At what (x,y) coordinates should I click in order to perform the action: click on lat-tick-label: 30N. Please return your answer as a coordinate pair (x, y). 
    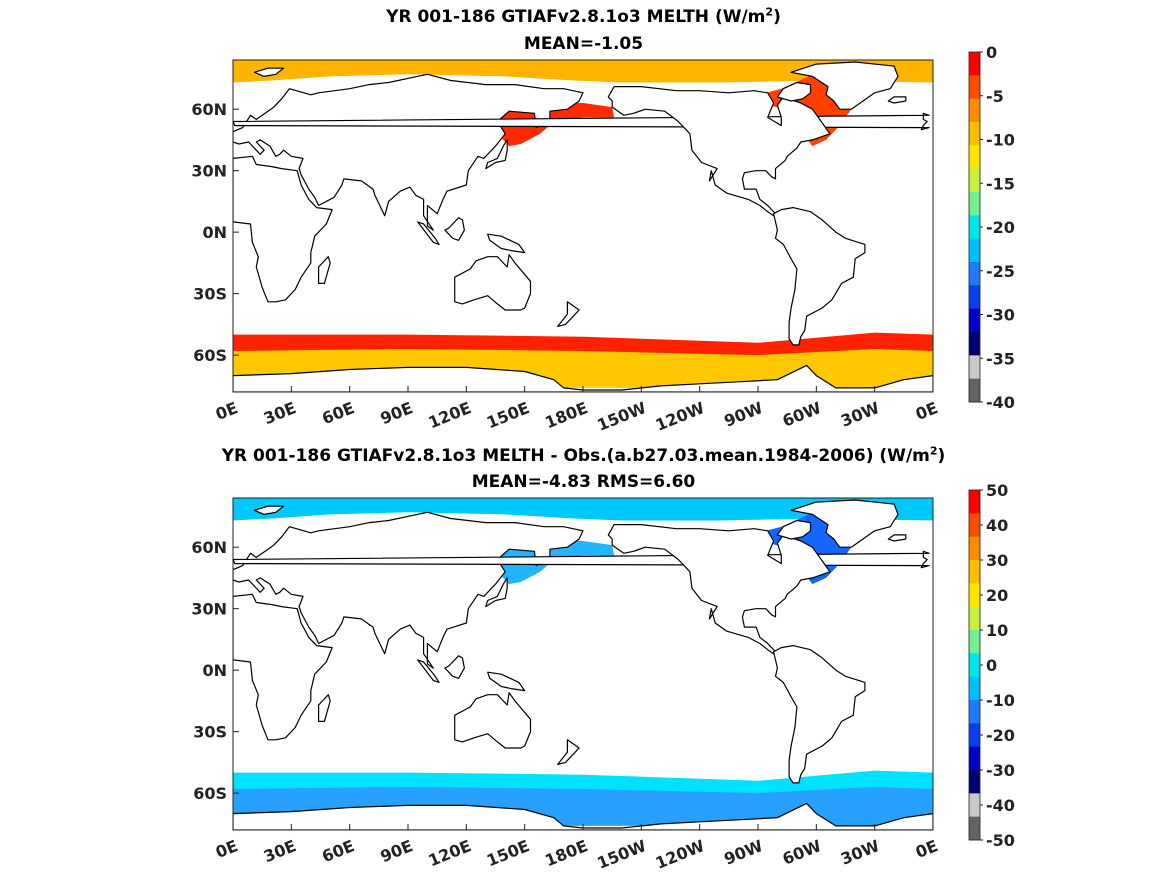
    Looking at the image, I should click on (209, 171).